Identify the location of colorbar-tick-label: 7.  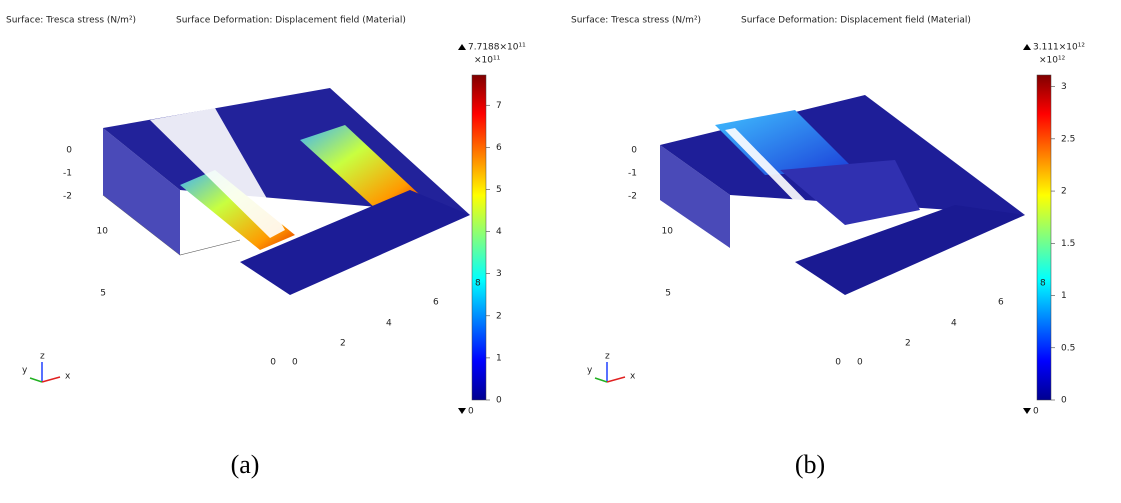
(499, 106).